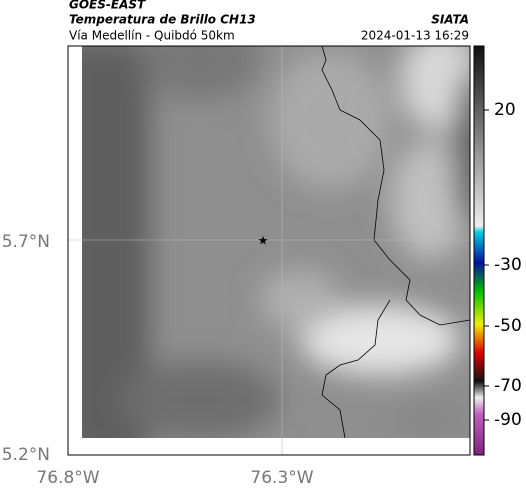 This screenshot has width=526, height=491. What do you see at coordinates (152, 36) in the screenshot?
I see `region-subtitle: Vía Medellín - Quibdó 50km` at bounding box center [152, 36].